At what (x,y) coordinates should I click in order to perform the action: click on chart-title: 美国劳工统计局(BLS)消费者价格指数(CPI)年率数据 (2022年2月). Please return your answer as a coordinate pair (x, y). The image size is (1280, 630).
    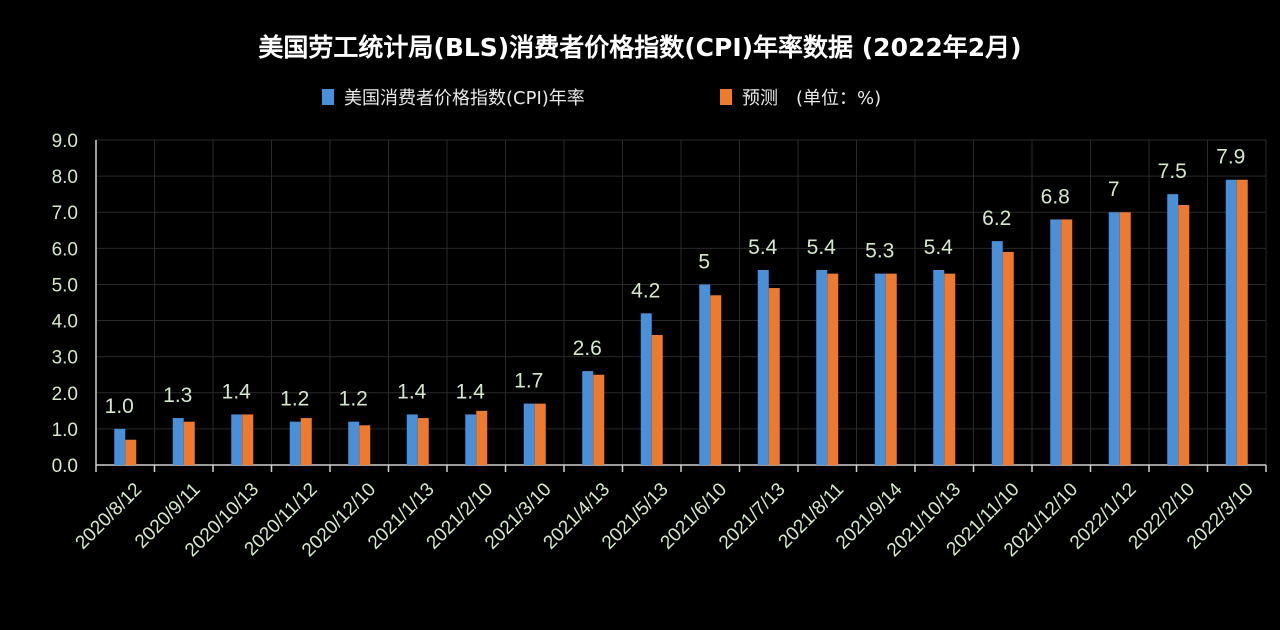
    Looking at the image, I should click on (640, 47).